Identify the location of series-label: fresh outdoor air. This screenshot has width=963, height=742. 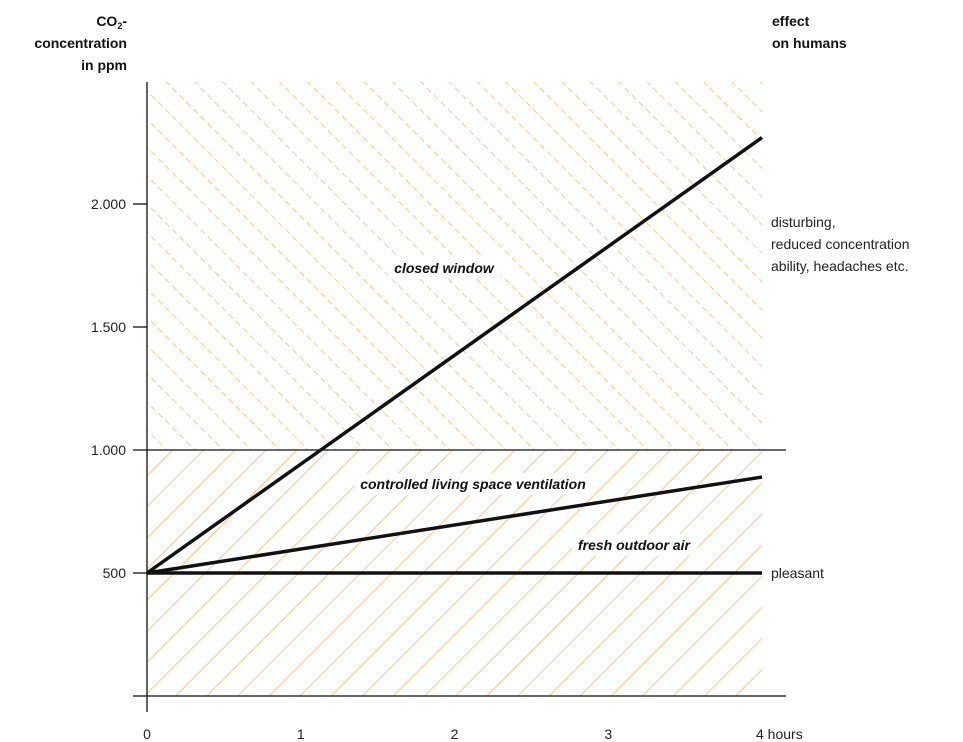
(635, 545).